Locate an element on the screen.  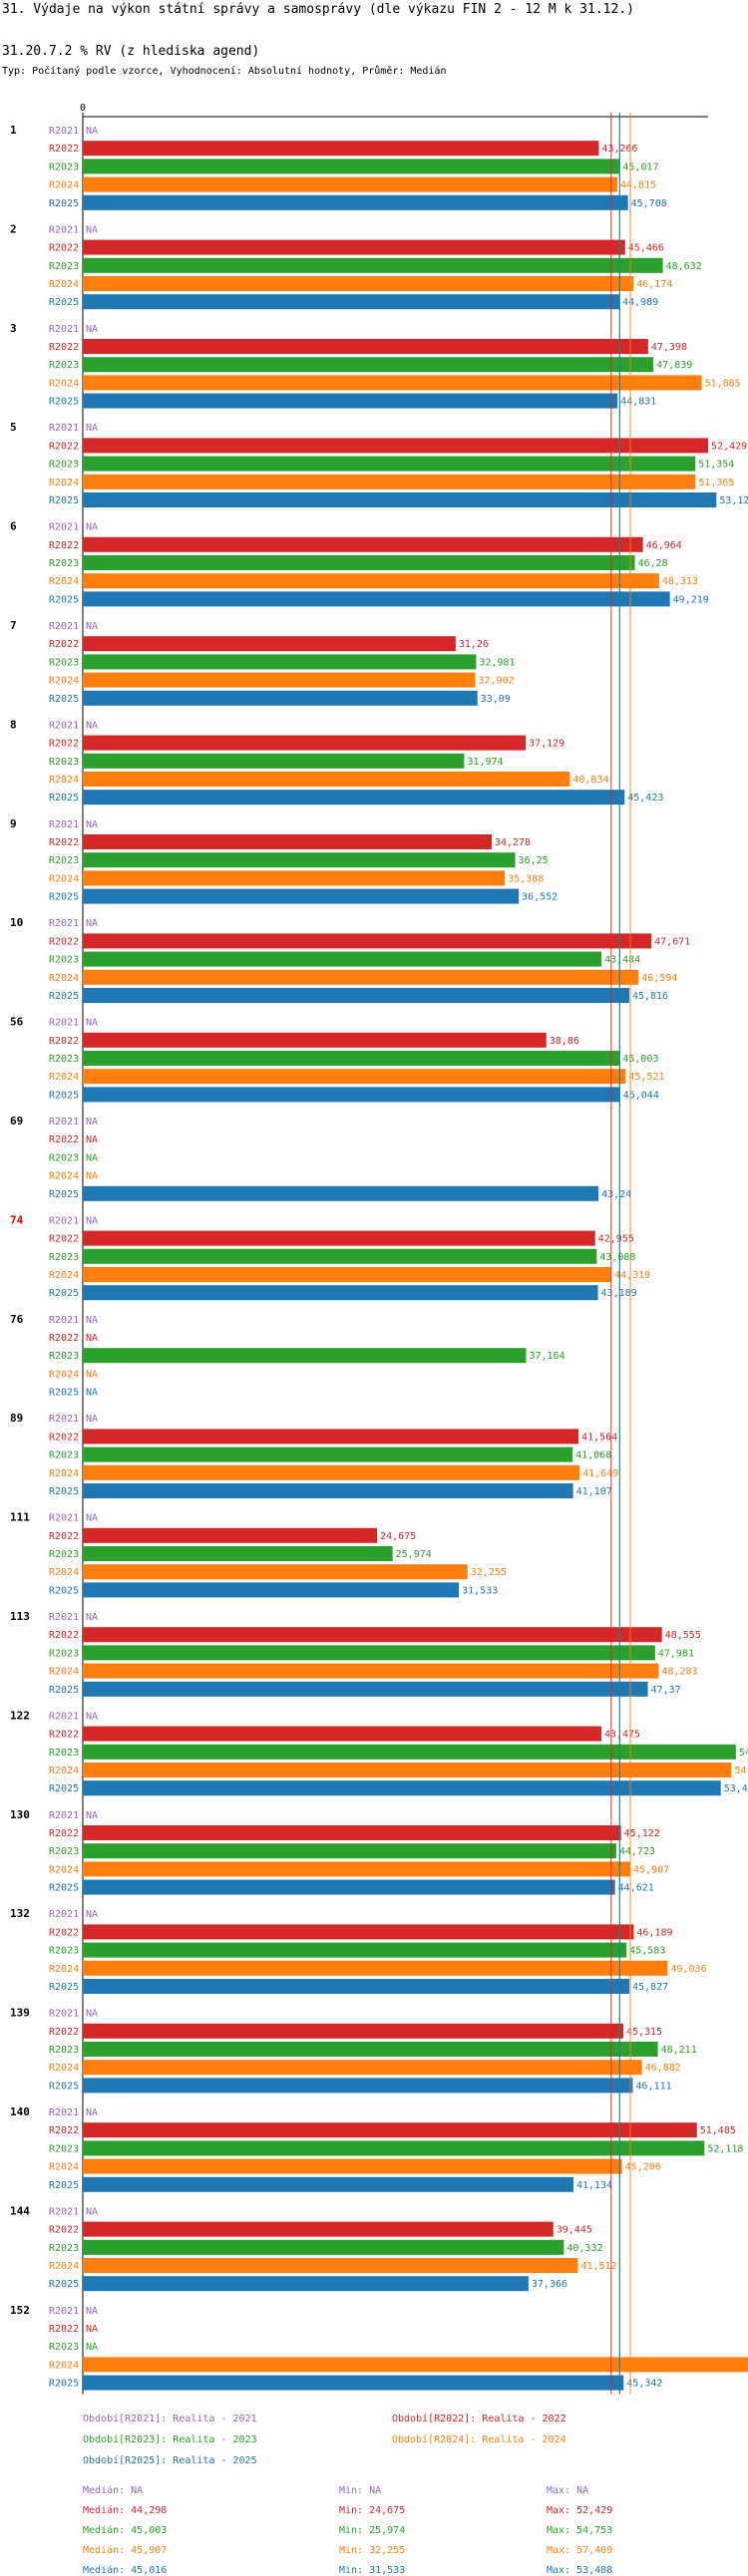
bar-value-label: 44,319 is located at coordinates (632, 1275).